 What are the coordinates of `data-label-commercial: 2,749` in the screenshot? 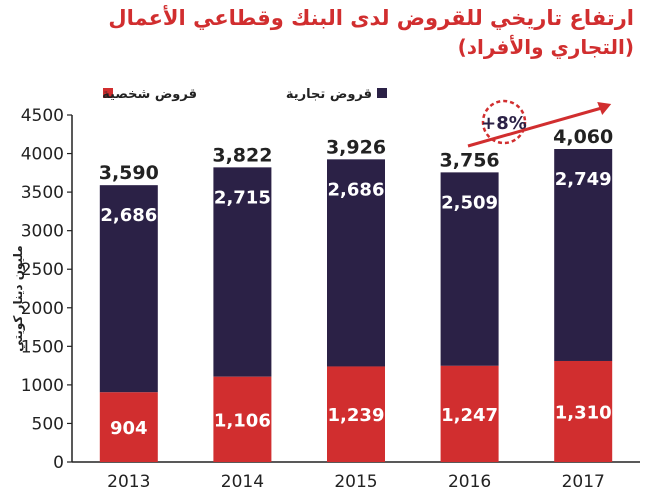 It's located at (583, 179).